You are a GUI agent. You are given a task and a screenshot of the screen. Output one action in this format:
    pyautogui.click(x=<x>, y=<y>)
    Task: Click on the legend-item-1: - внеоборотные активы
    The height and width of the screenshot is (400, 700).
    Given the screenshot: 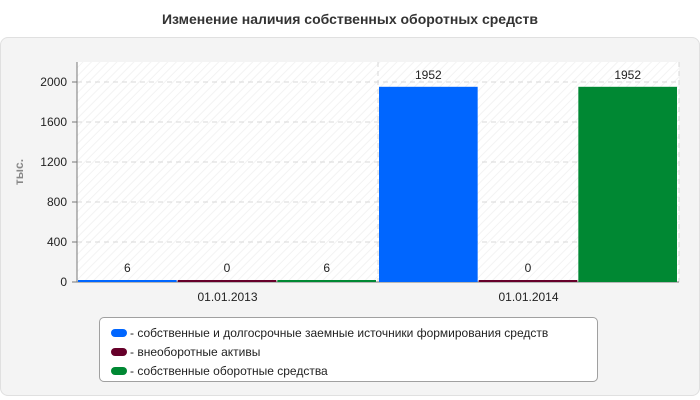 What is the action you would take?
    pyautogui.click(x=348, y=351)
    